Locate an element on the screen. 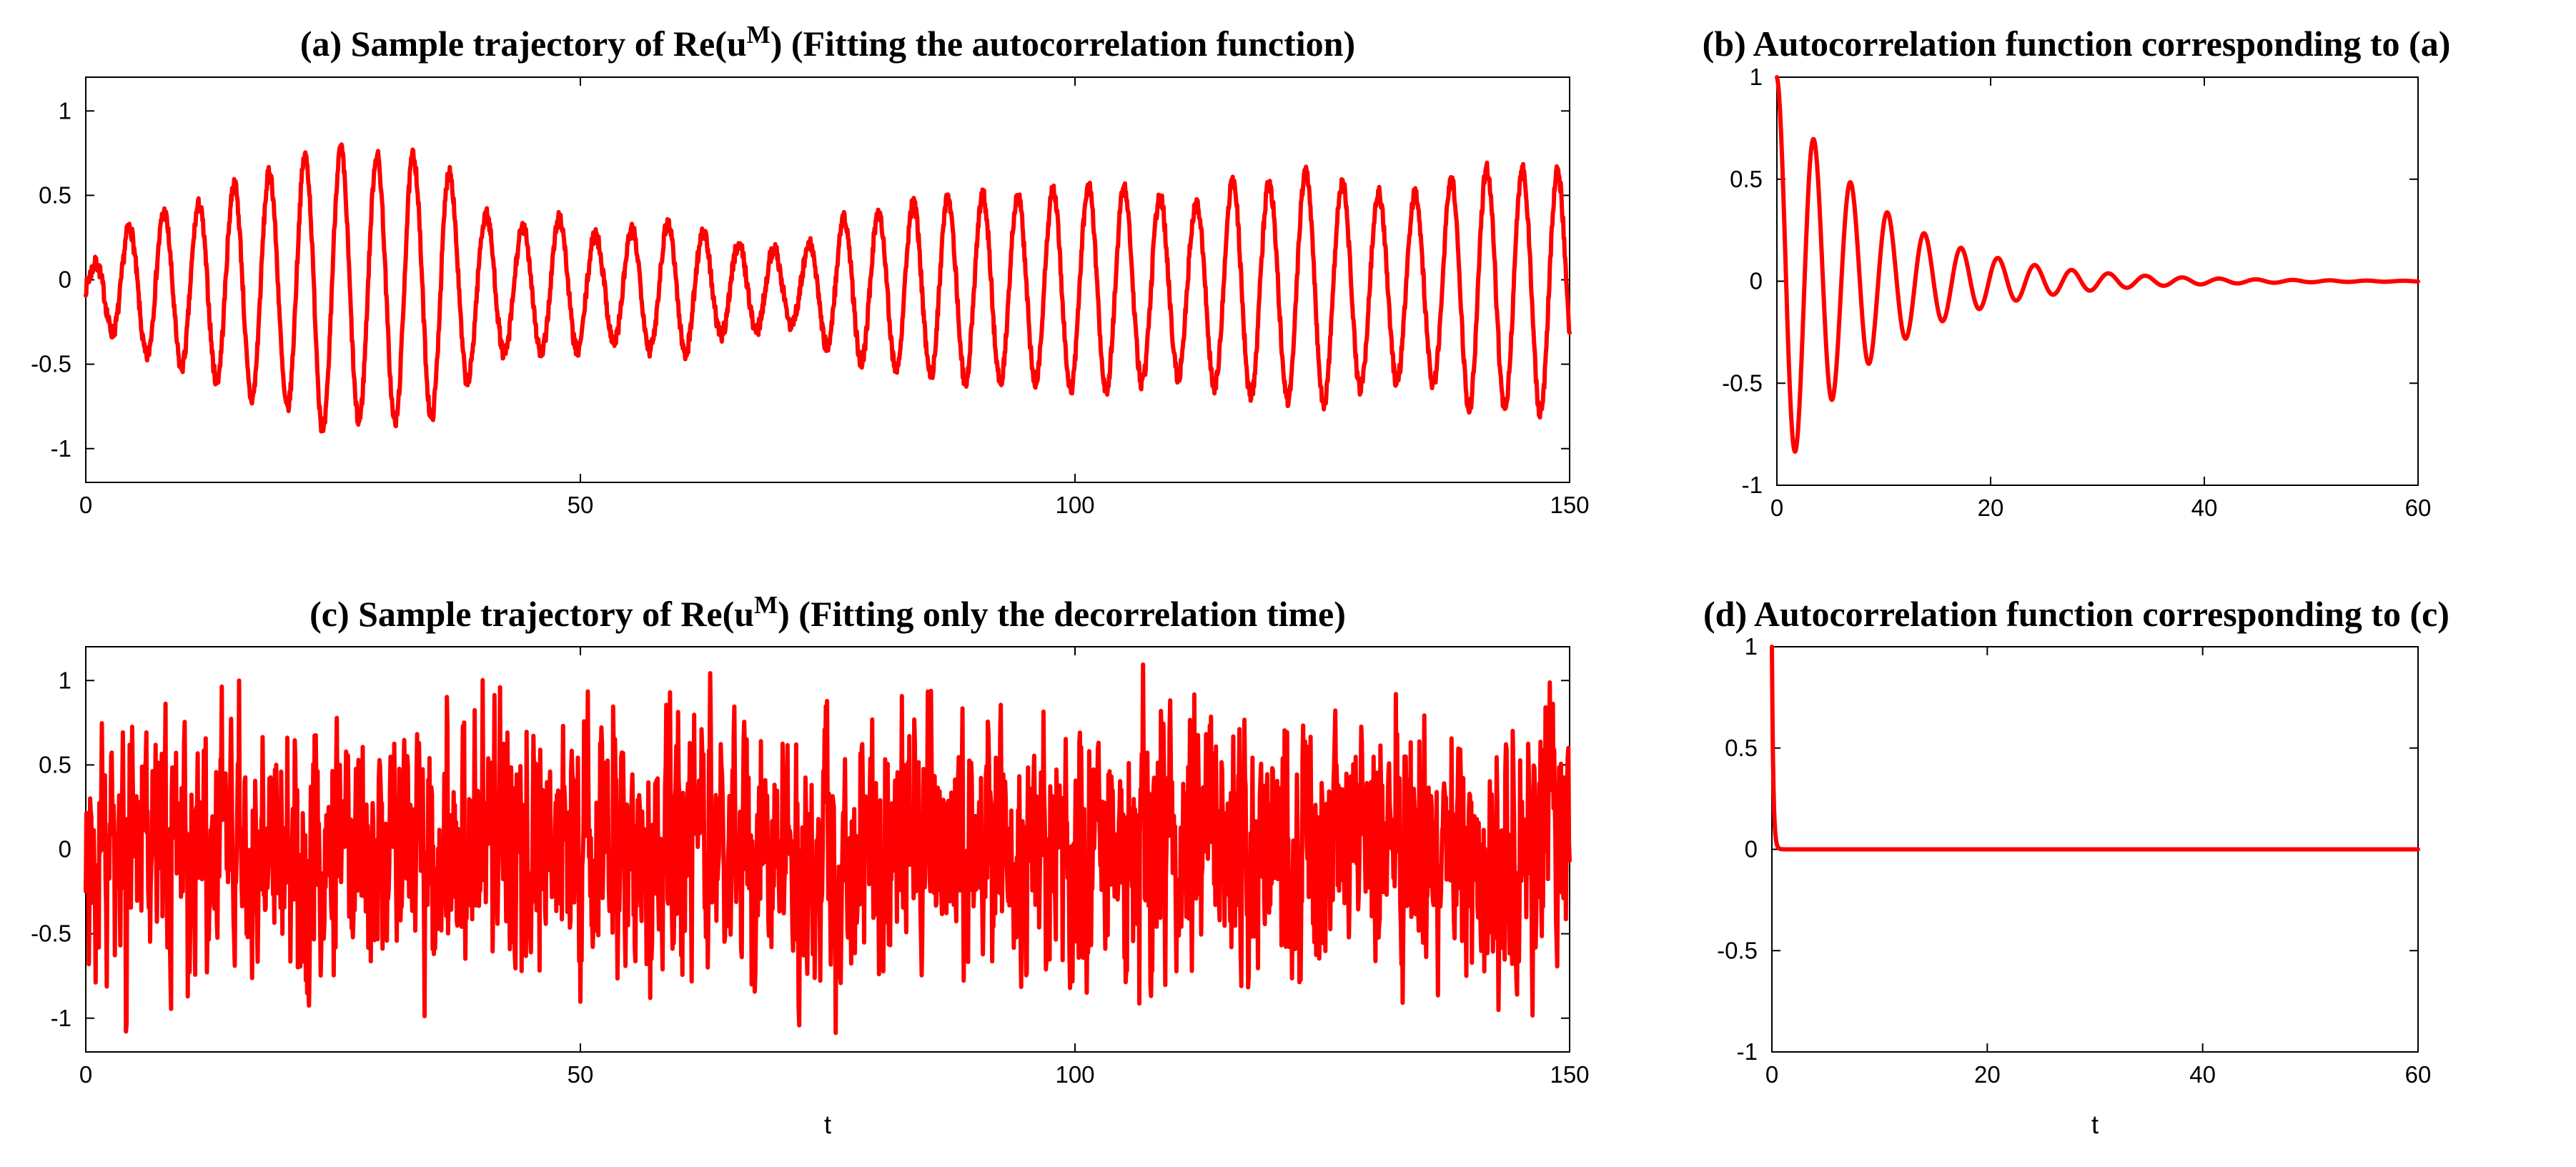 The image size is (2576, 1167). panel-a-ytick-label: 0.5 is located at coordinates (55, 195).